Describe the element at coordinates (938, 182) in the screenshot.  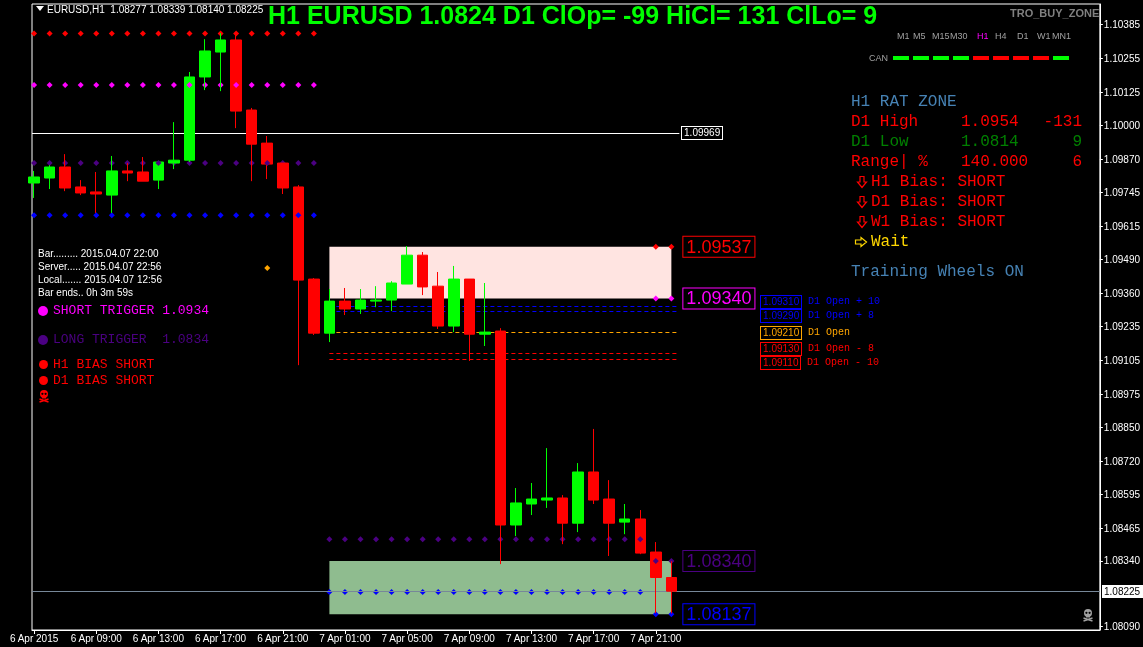
I see `annotation: H1 Bias: SHORT` at that location.